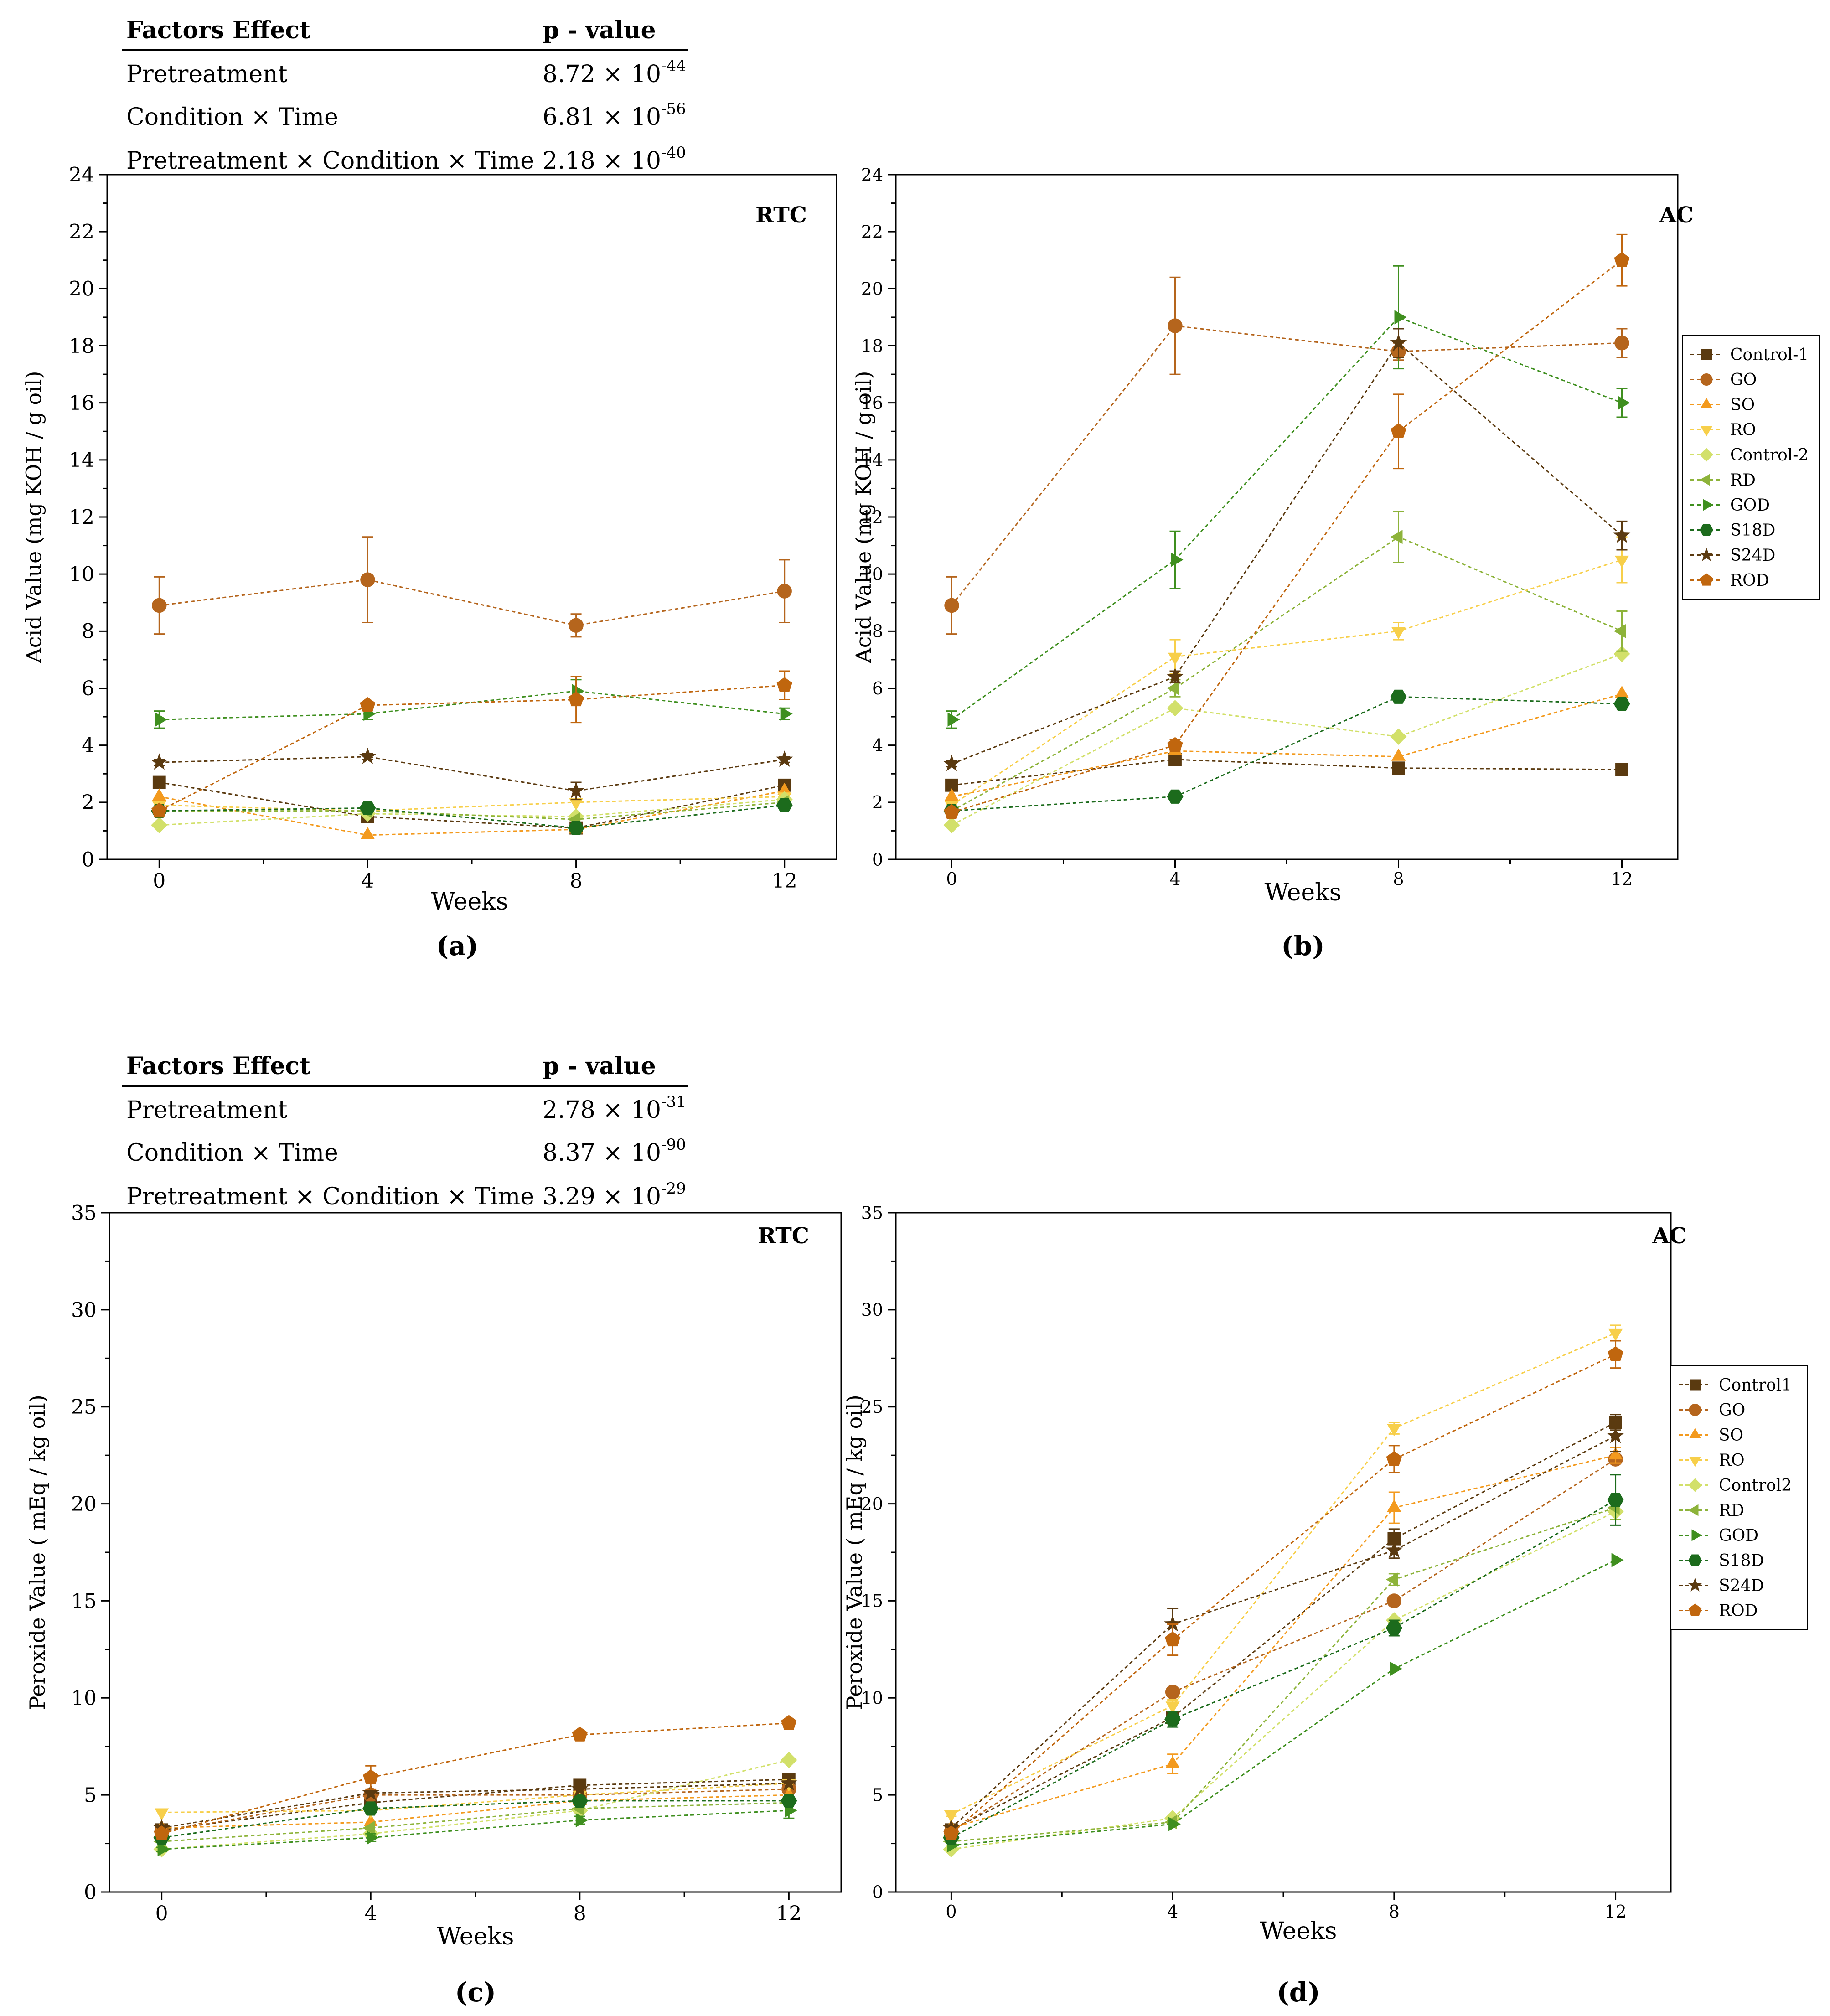 The image size is (1830, 2016). Describe the element at coordinates (232, 117) in the screenshot. I see `table-row-factor: Condition × Time` at that location.